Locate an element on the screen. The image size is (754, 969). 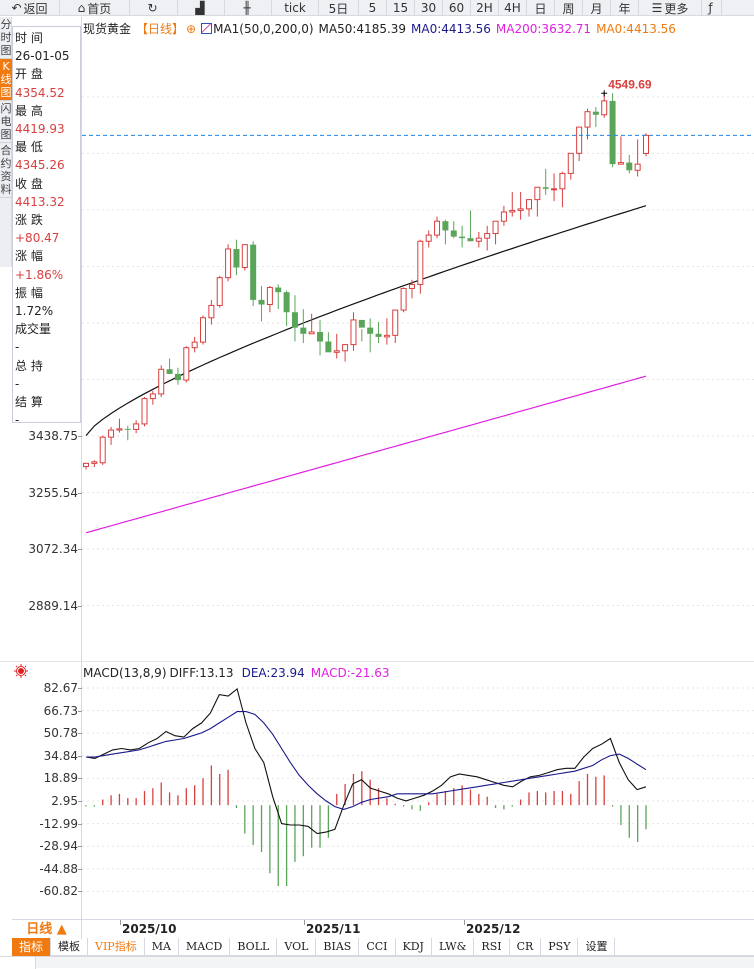
toolbar-button-更多: ☰ 更多 is located at coordinates (670, 8).